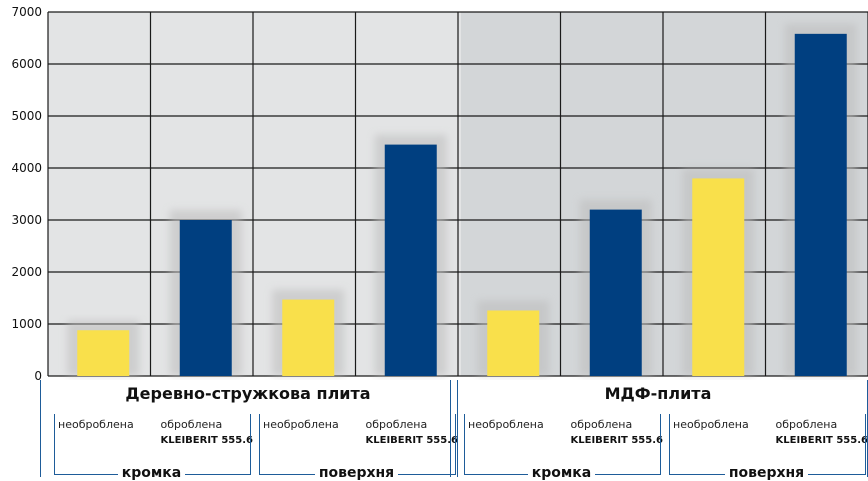 The height and width of the screenshot is (481, 868). Describe the element at coordinates (26, 168) in the screenshot. I see `y-tick-label: 4000` at that location.